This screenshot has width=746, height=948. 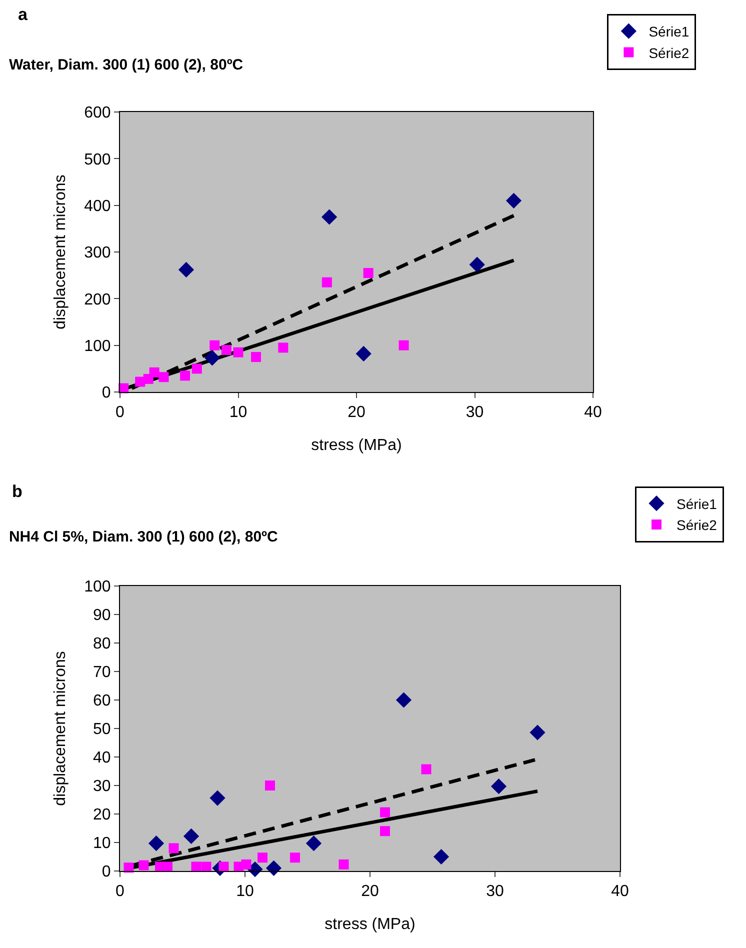 I want to click on y-tick-label: 400, so click(x=97, y=206).